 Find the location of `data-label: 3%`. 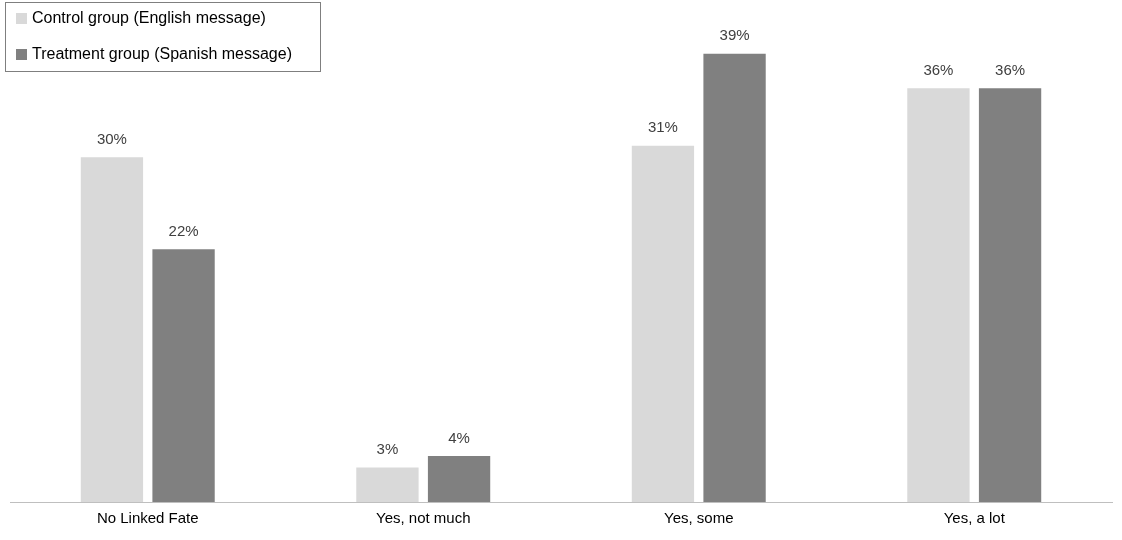

data-label: 3% is located at coordinates (387, 449).